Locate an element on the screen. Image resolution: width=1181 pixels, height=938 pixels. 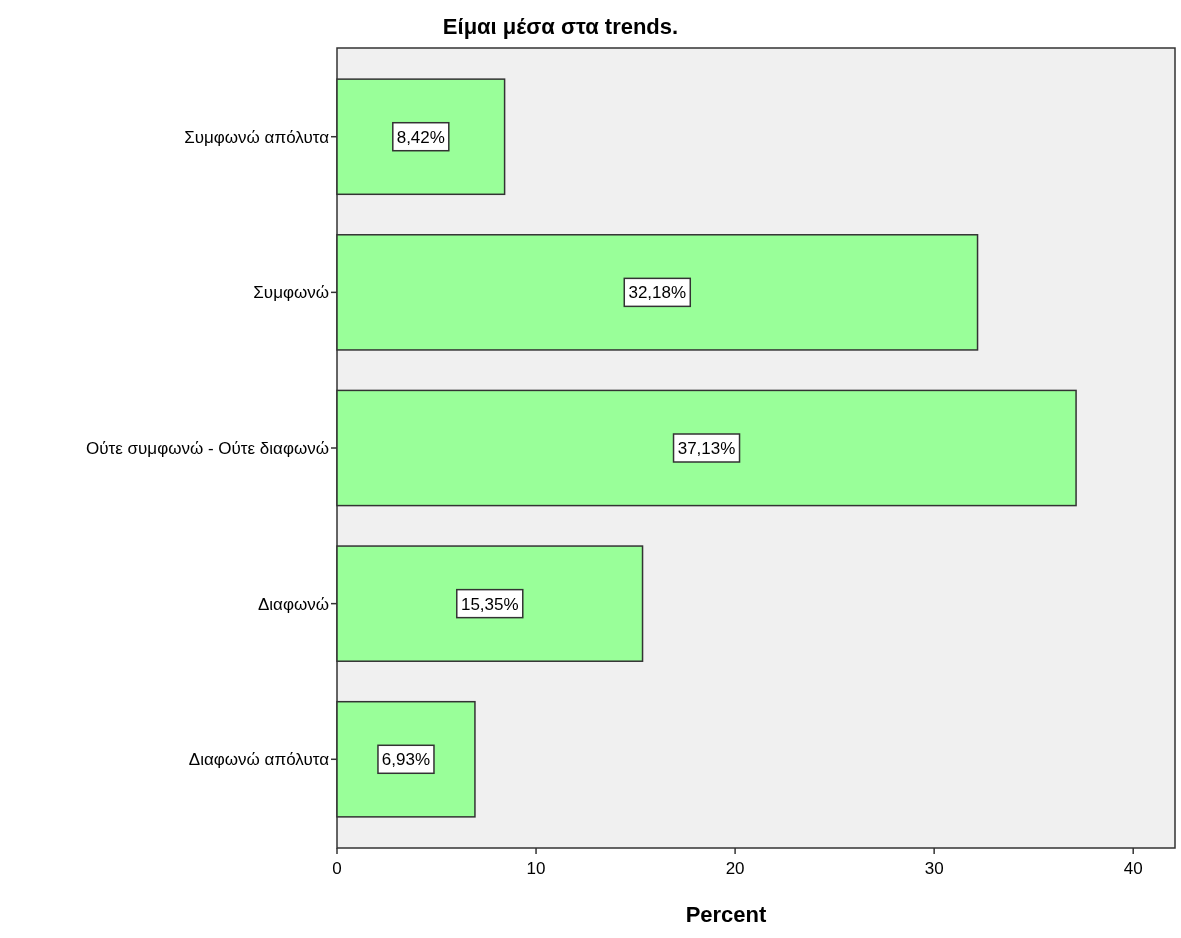
data-label: 37,13% is located at coordinates (706, 448).